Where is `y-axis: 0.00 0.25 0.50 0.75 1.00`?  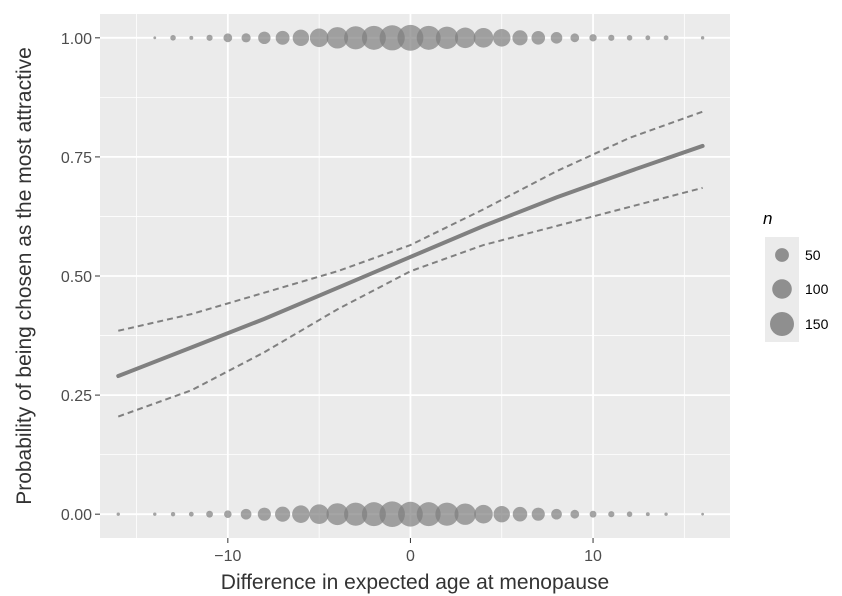 y-axis: 0.00 0.25 0.50 0.75 1.00 is located at coordinates (80, 277).